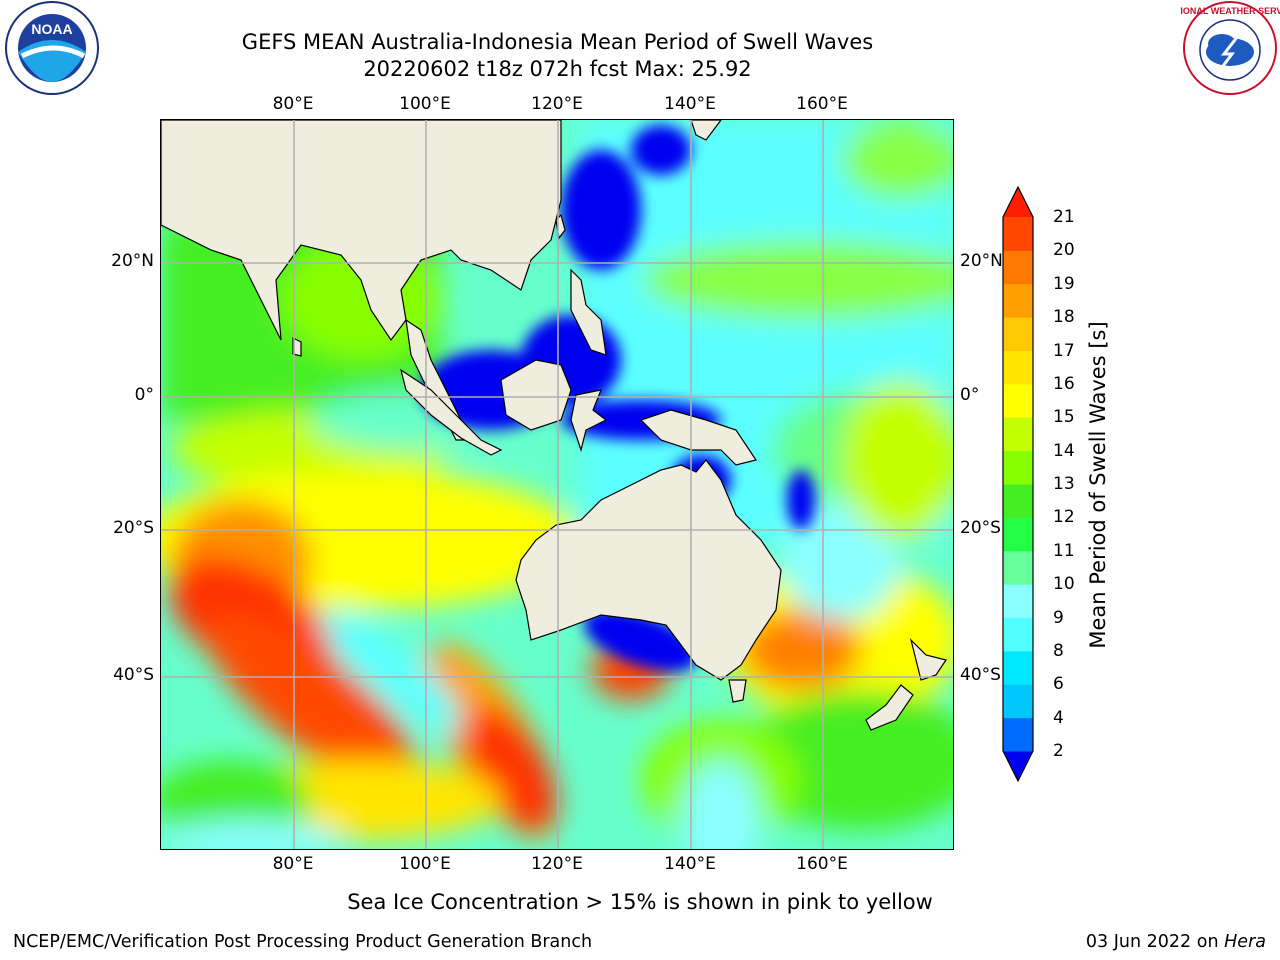 The image size is (1280, 960). What do you see at coordinates (1175, 942) in the screenshot?
I see `credit-date: 03 Jun 2022 on Hera` at bounding box center [1175, 942].